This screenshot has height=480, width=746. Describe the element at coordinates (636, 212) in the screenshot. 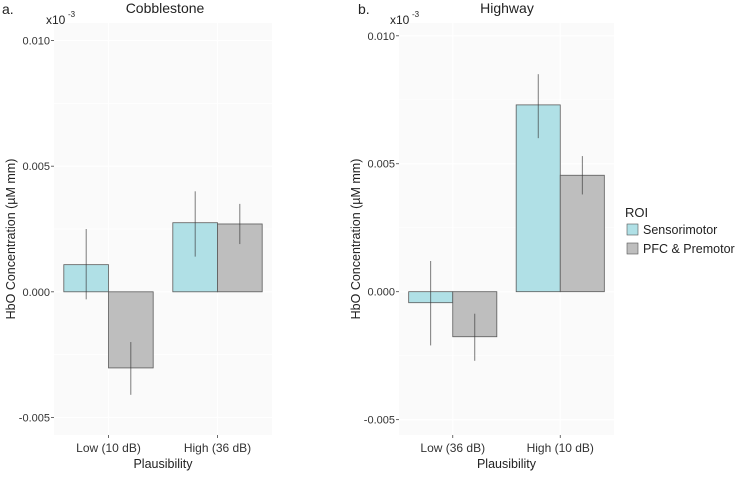

I see `legend-title: ROI` at that location.